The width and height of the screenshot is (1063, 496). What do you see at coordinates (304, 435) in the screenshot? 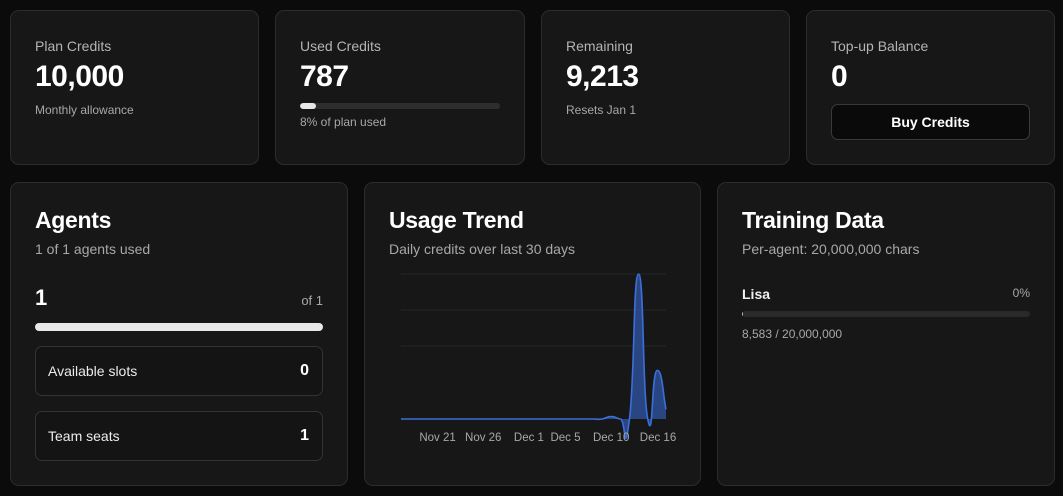
I see `team-seats-value: 1` at bounding box center [304, 435].